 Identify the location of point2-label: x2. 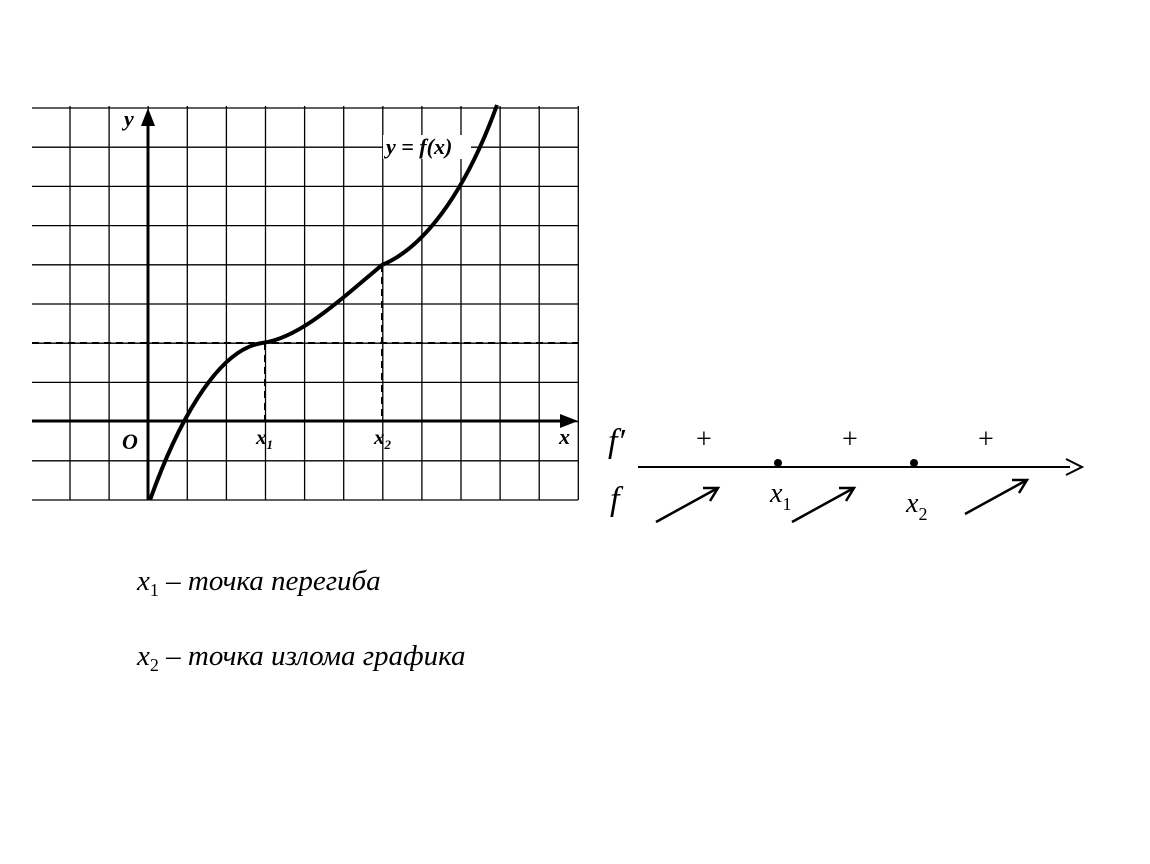
(916, 506).